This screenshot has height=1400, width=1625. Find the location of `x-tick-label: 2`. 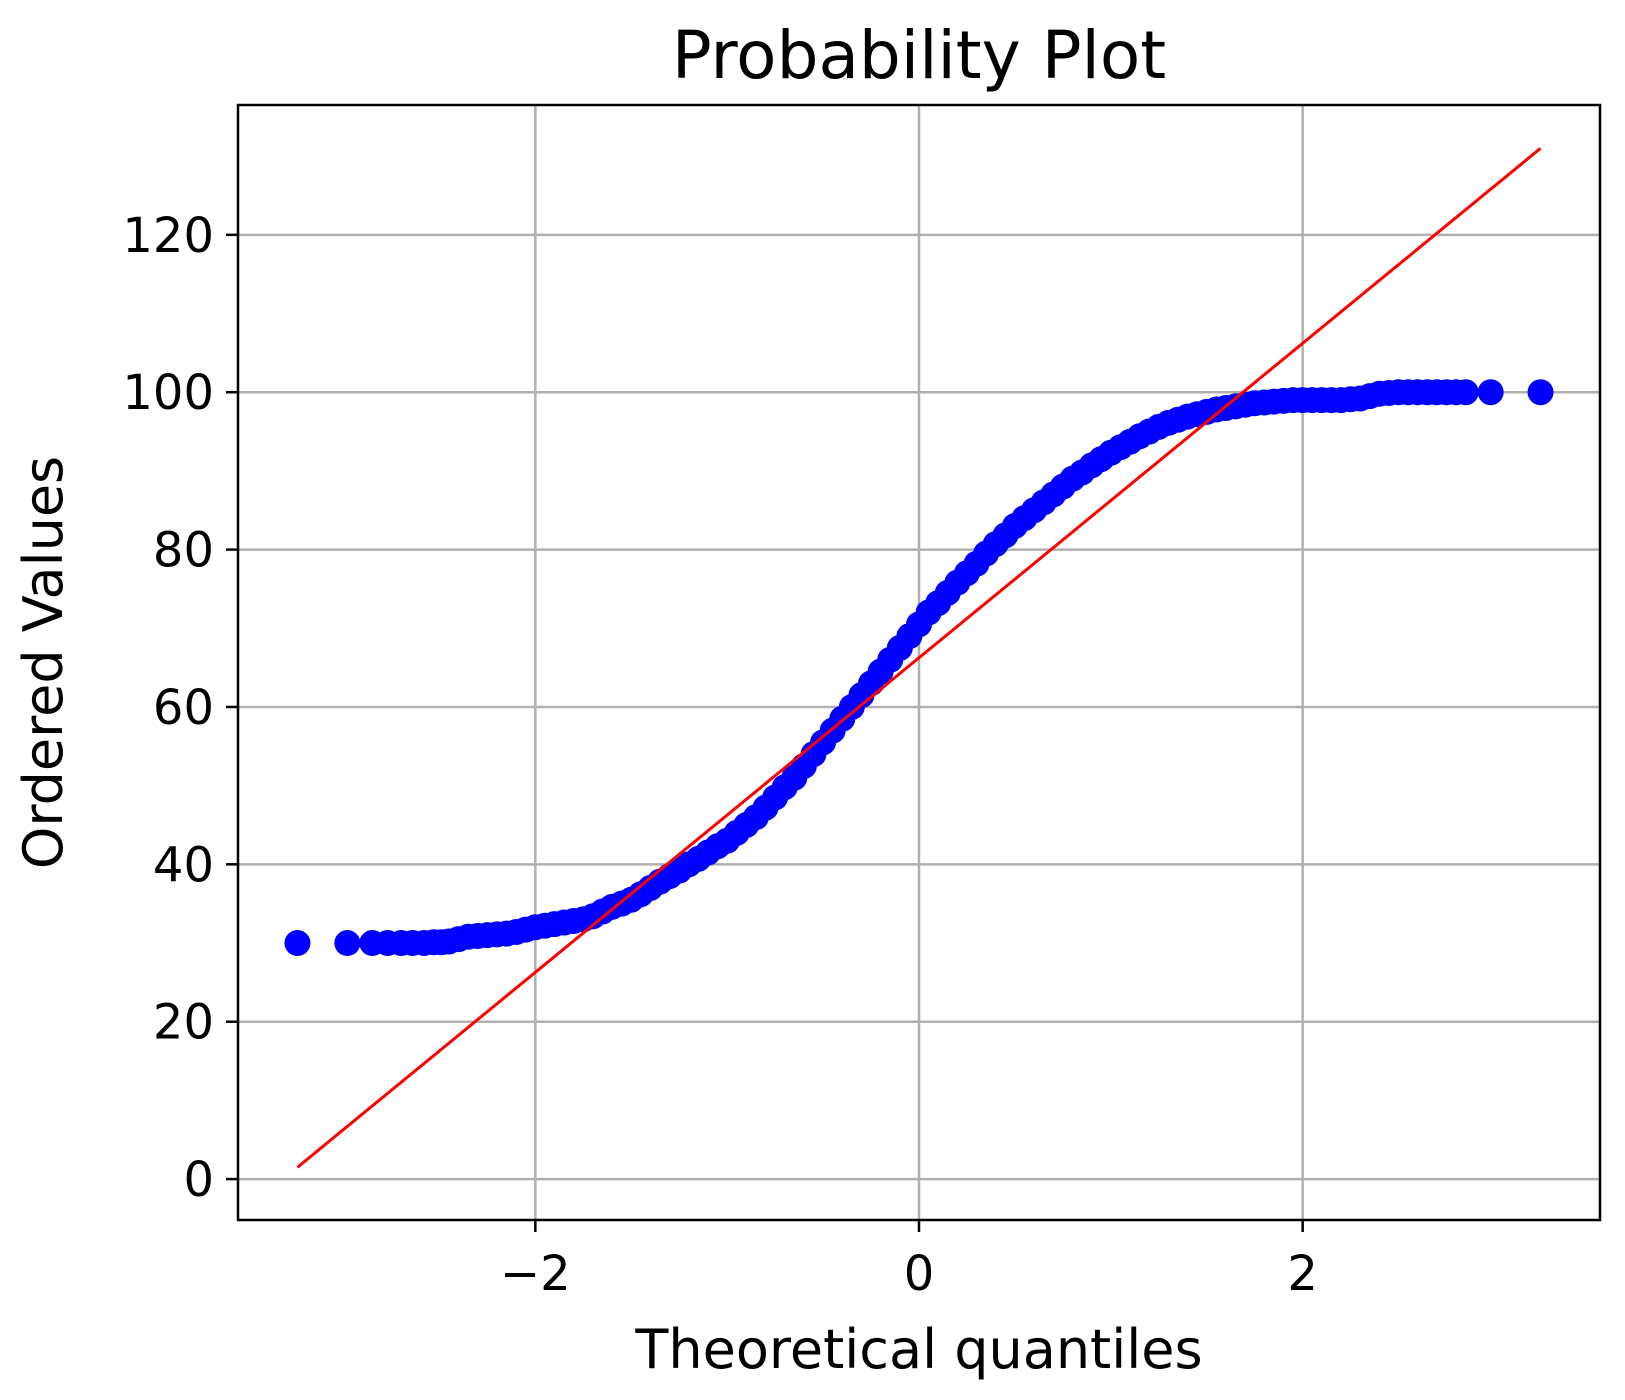

x-tick-label: 2 is located at coordinates (1302, 1274).